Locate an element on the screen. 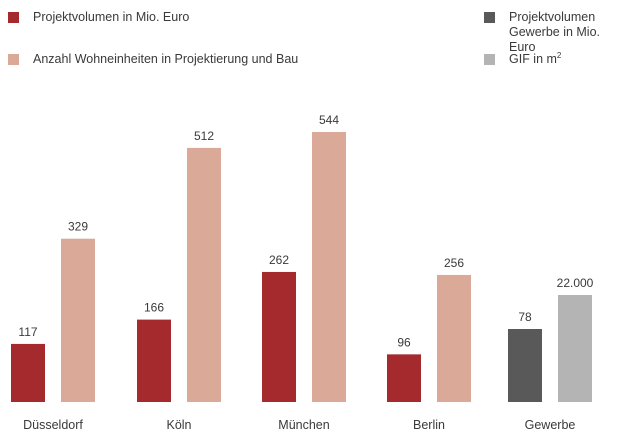  data-label-muenchen-a: 262 is located at coordinates (279, 260).